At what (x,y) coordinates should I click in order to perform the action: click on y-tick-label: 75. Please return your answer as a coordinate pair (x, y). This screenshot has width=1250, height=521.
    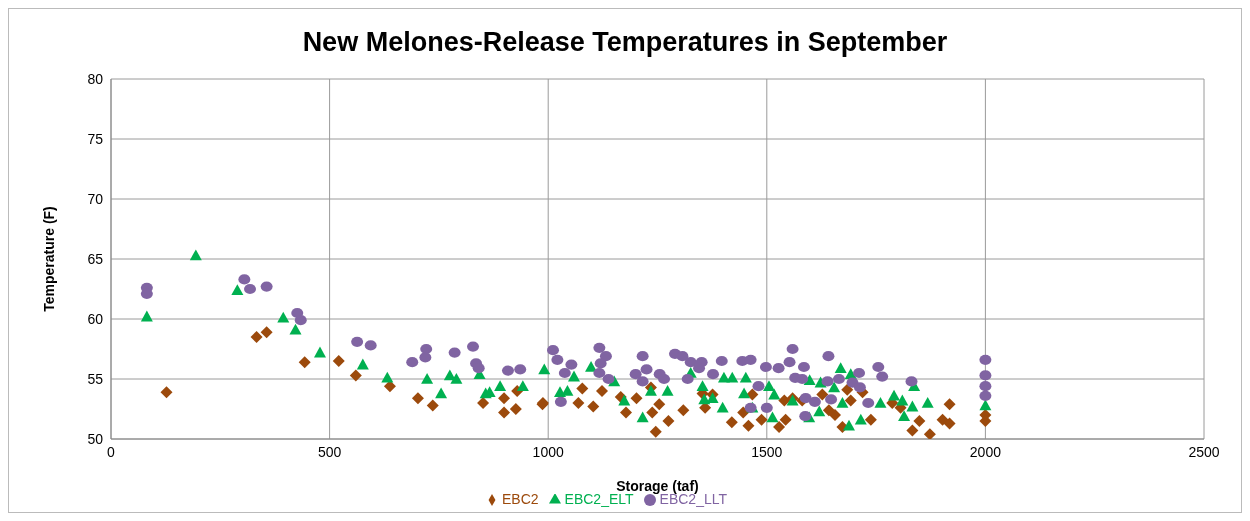
    Looking at the image, I should click on (95, 138).